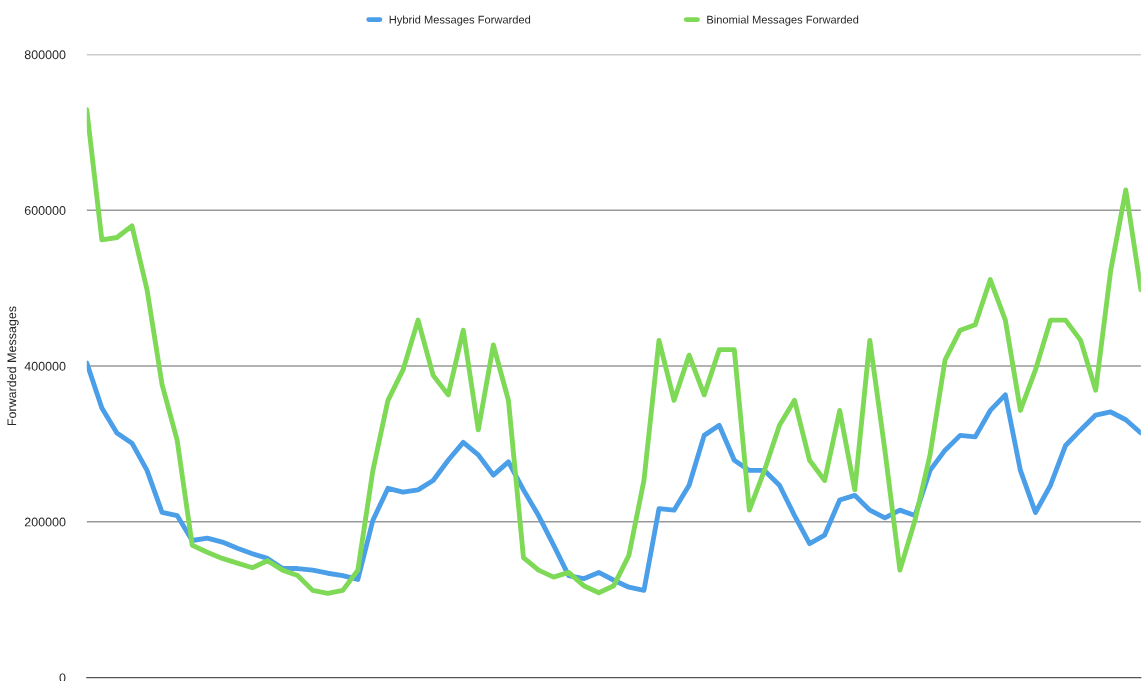 The width and height of the screenshot is (1142, 681). What do you see at coordinates (45, 210) in the screenshot?
I see `y-tick-label: 600000` at bounding box center [45, 210].